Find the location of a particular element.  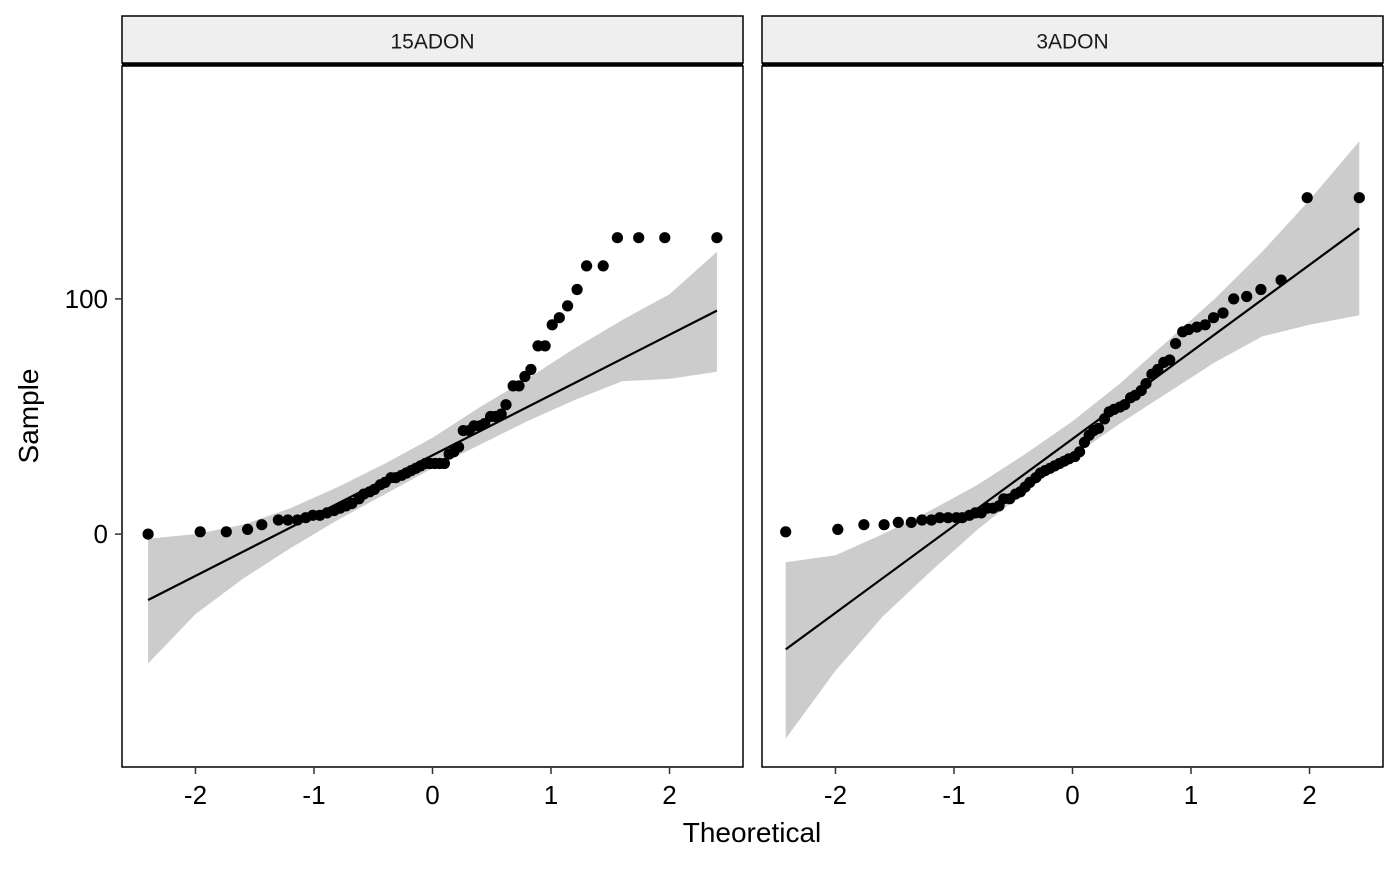

y-tick-label: 100 is located at coordinates (86, 299).